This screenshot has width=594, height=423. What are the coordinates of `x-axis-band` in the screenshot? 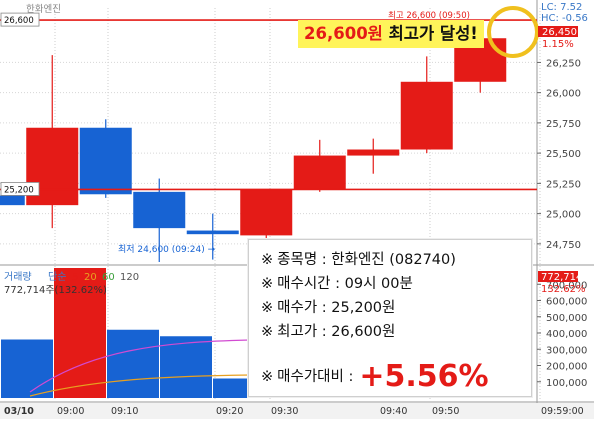 It's located at (297, 411).